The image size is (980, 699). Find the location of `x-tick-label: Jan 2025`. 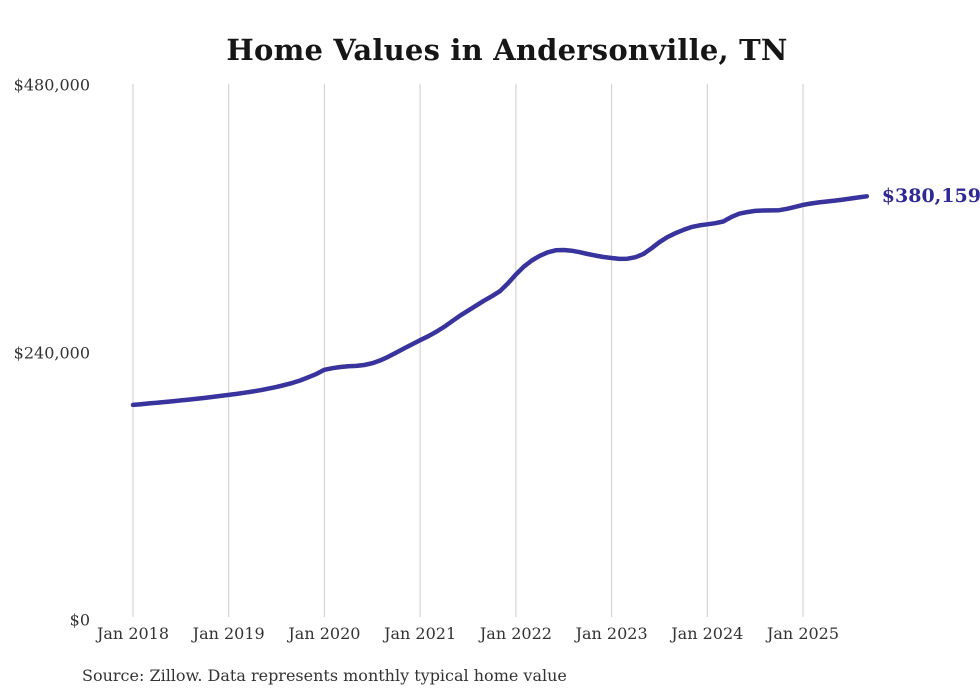

x-tick-label: Jan 2025 is located at coordinates (803, 633).